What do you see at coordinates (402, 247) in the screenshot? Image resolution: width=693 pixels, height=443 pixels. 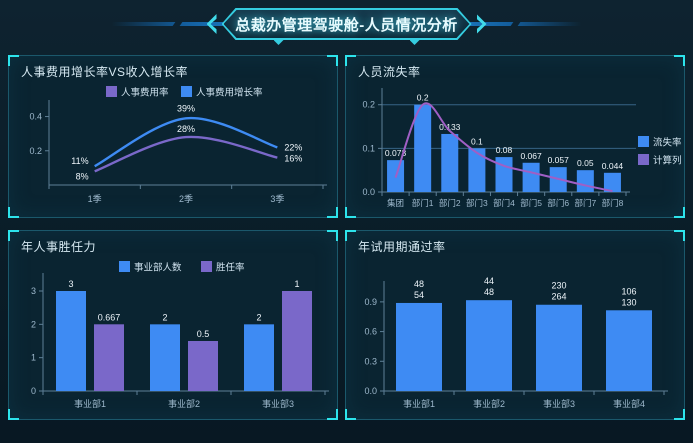 I see `panel-title: 年试用期通过率` at bounding box center [402, 247].